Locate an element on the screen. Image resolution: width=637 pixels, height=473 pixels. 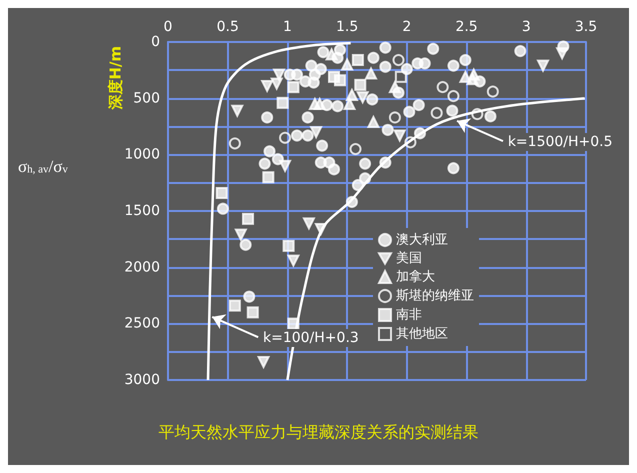
legend-label: 其他地区 is located at coordinates (422, 334).